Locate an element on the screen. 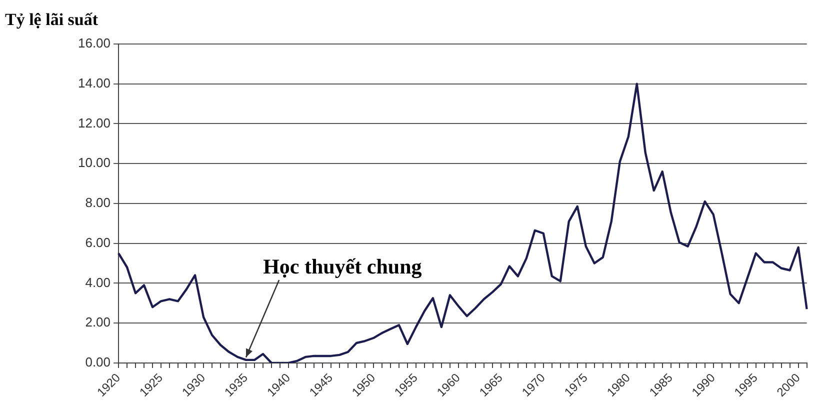  y-tick-label: 12.00 is located at coordinates (94, 122).